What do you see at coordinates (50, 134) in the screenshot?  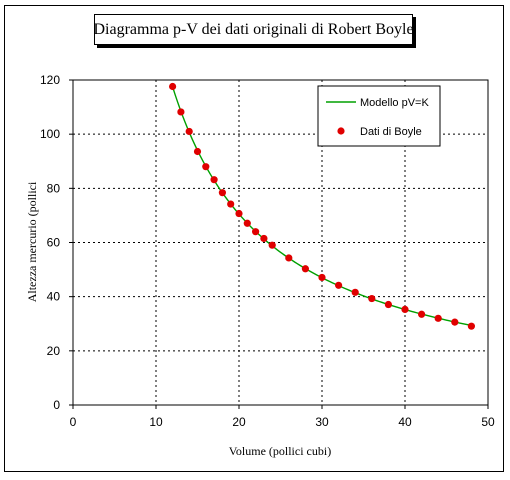 I see `y-tick-label: 100` at bounding box center [50, 134].